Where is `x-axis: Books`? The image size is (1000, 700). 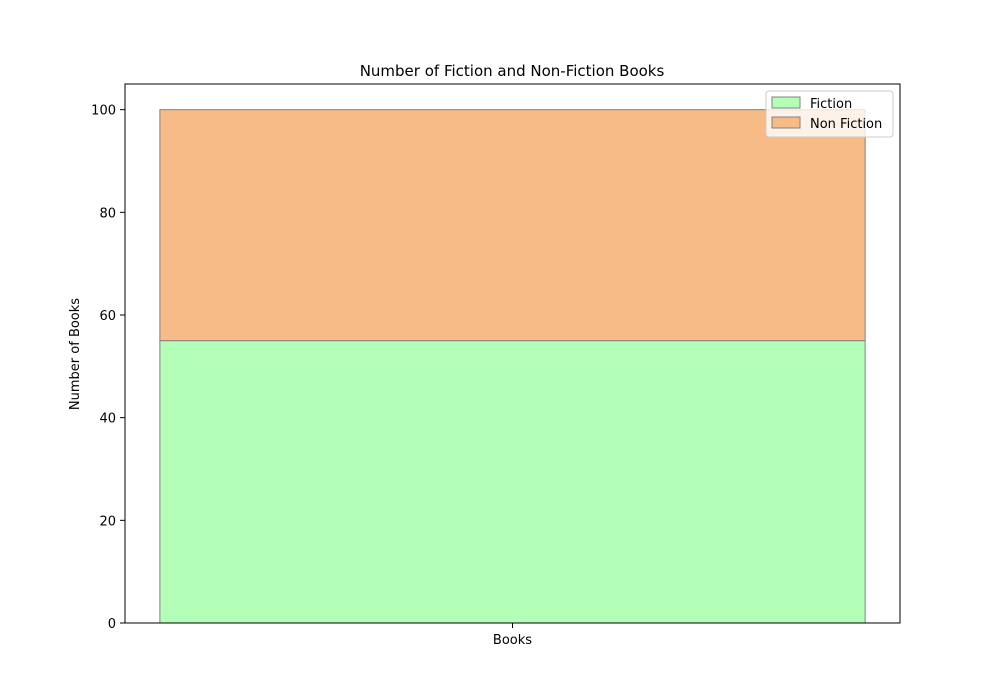
x-axis: Books is located at coordinates (512, 635).